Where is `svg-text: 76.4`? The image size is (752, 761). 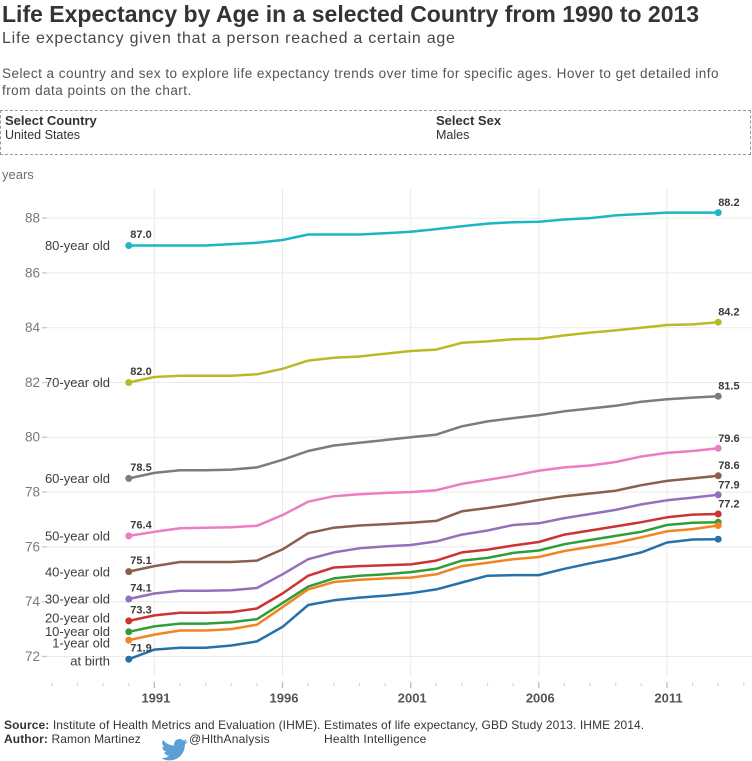 svg-text: 76.4 is located at coordinates (141, 525).